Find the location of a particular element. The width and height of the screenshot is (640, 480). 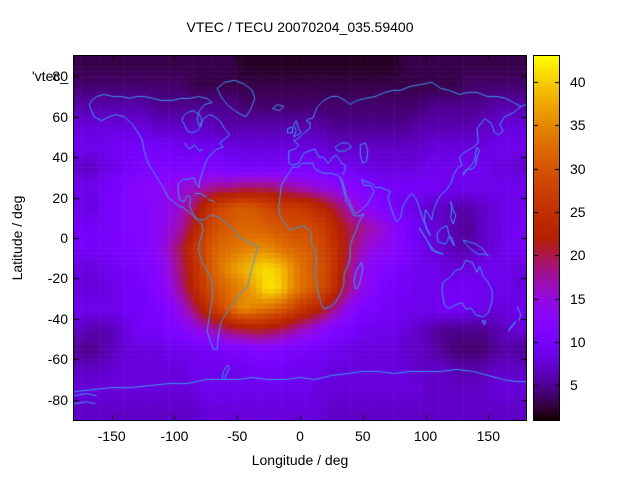

y-tick-label: 40 is located at coordinates (60, 157).